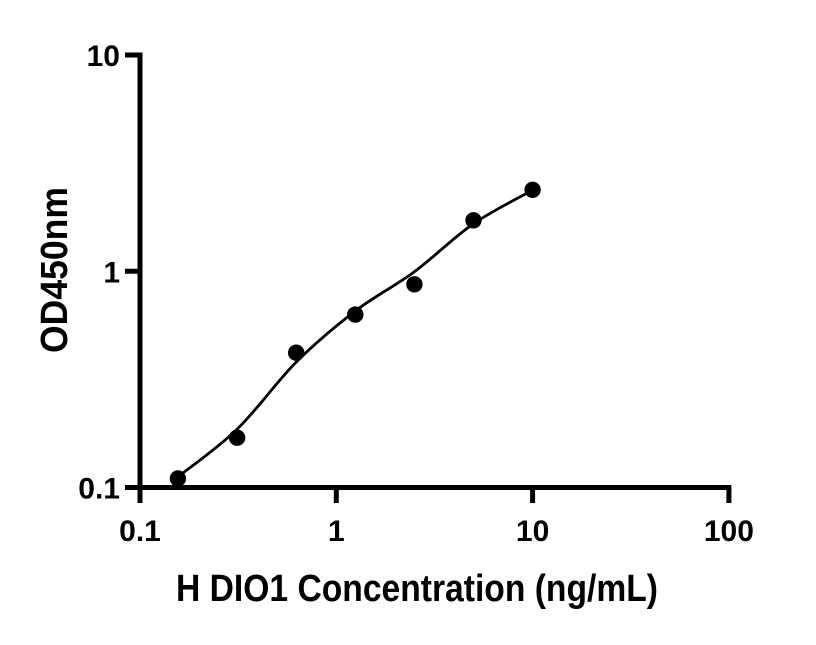  I want to click on x-tick-label: 100, so click(729, 531).